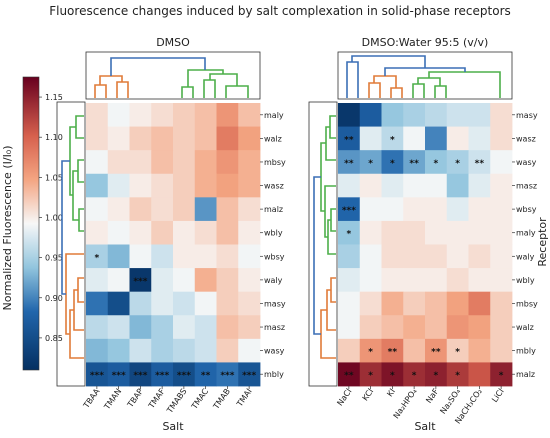 This screenshot has width=550, height=438. What do you see at coordinates (91, 399) in the screenshot?
I see `column-label: TBAA` at bounding box center [91, 399].